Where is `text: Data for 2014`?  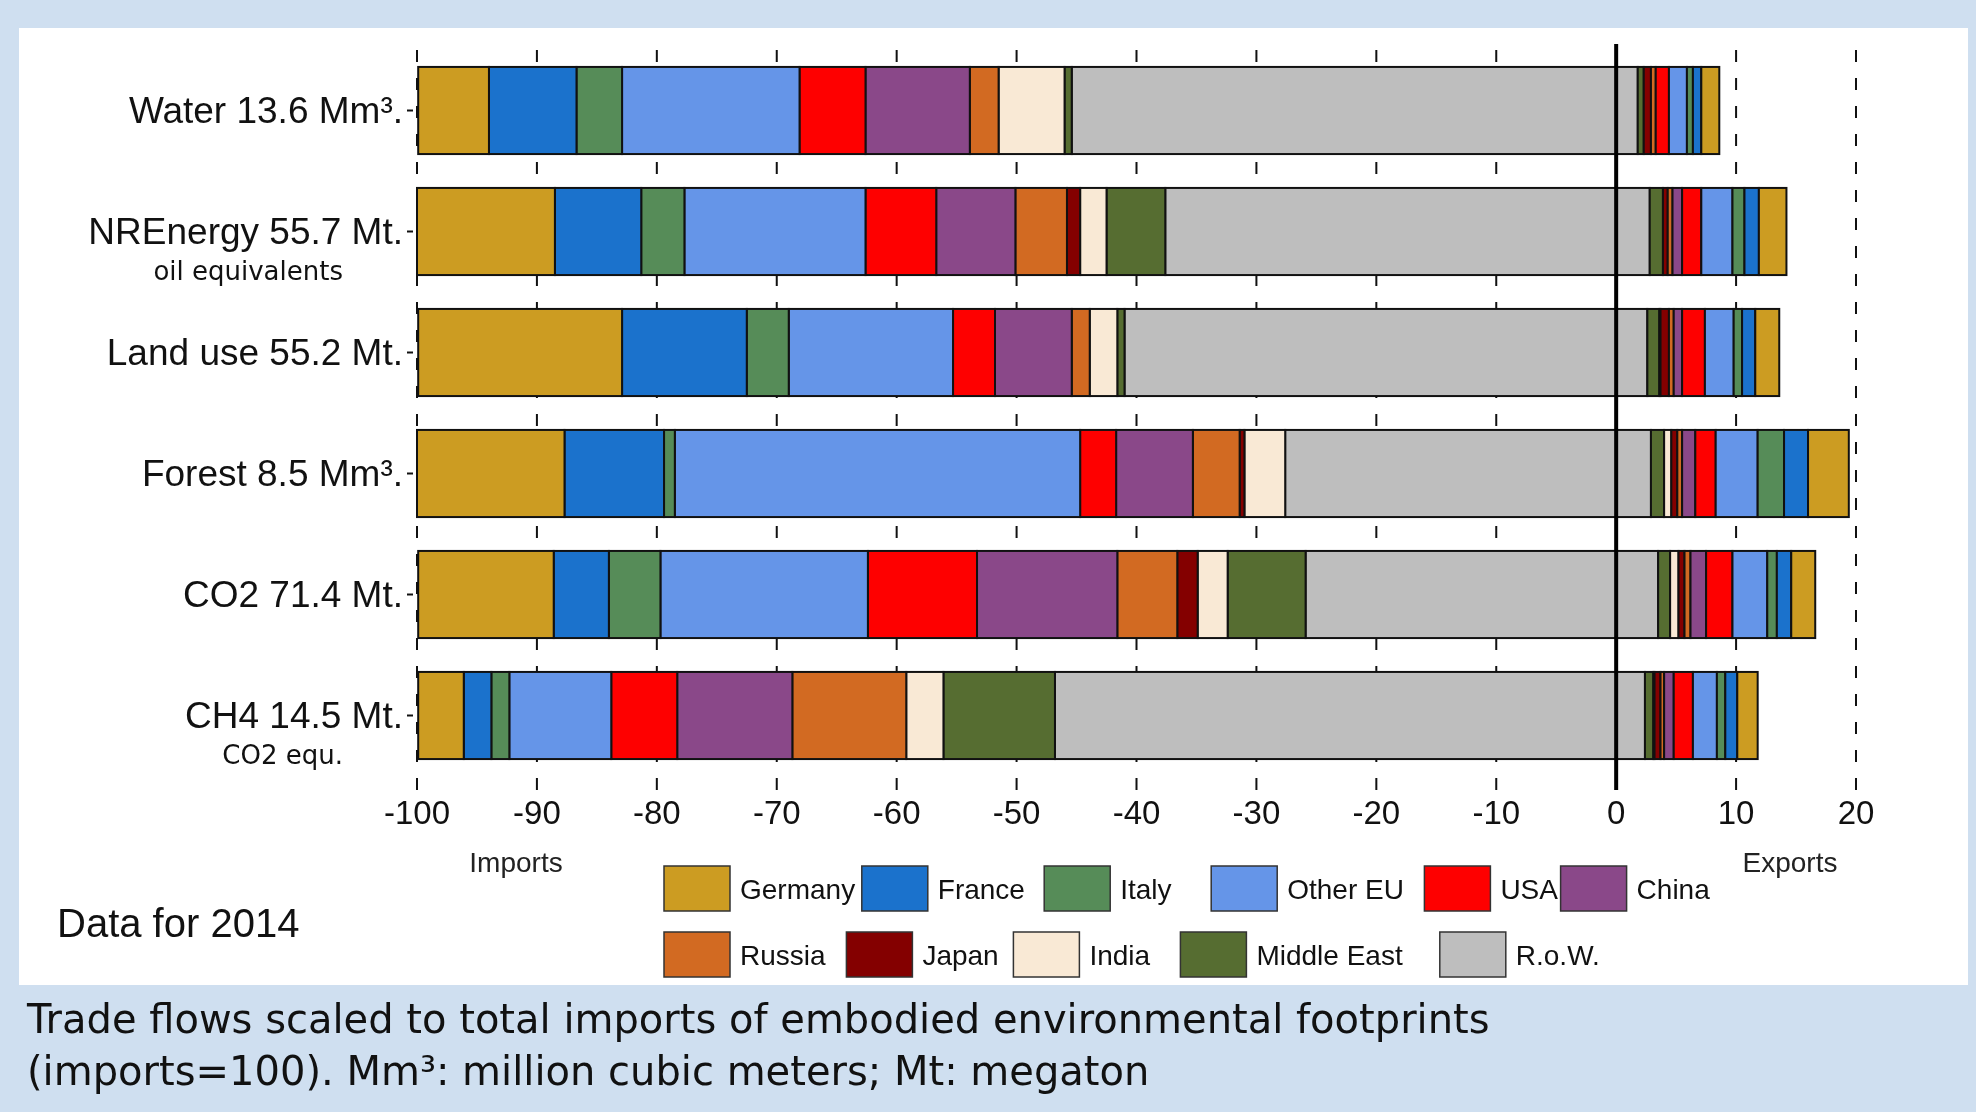 text: Data for 2014 is located at coordinates (178, 923).